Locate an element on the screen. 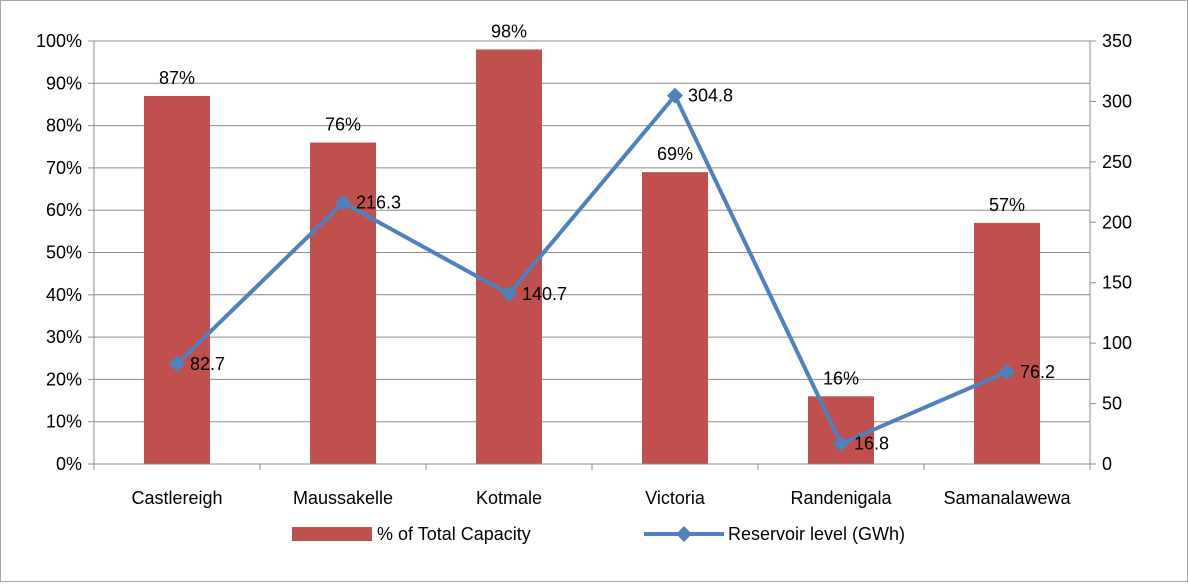  legend: % of Total Capacity Reservoir level (GWh) is located at coordinates (598, 534).